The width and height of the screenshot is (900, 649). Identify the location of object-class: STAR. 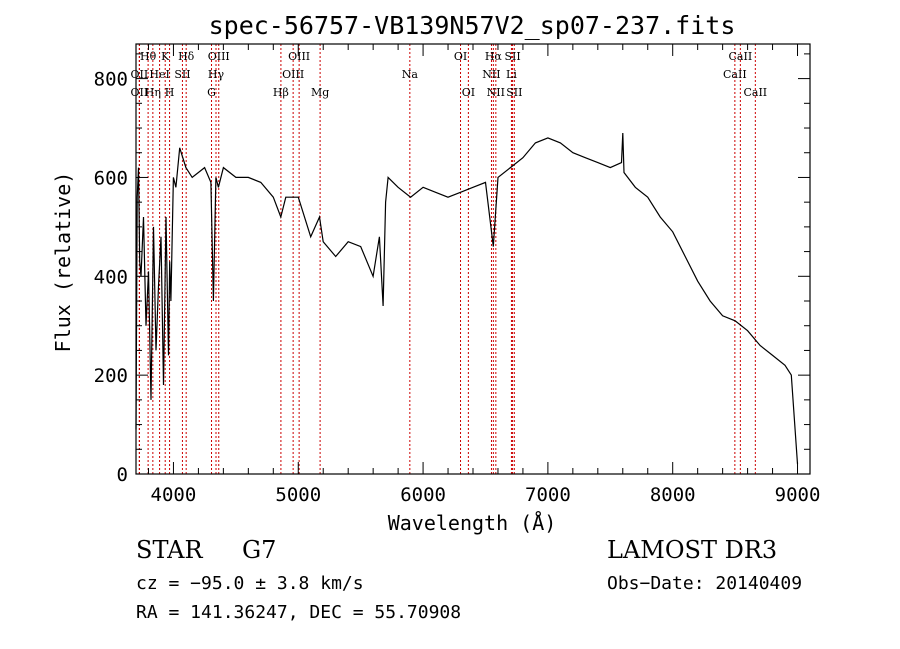
(169, 550).